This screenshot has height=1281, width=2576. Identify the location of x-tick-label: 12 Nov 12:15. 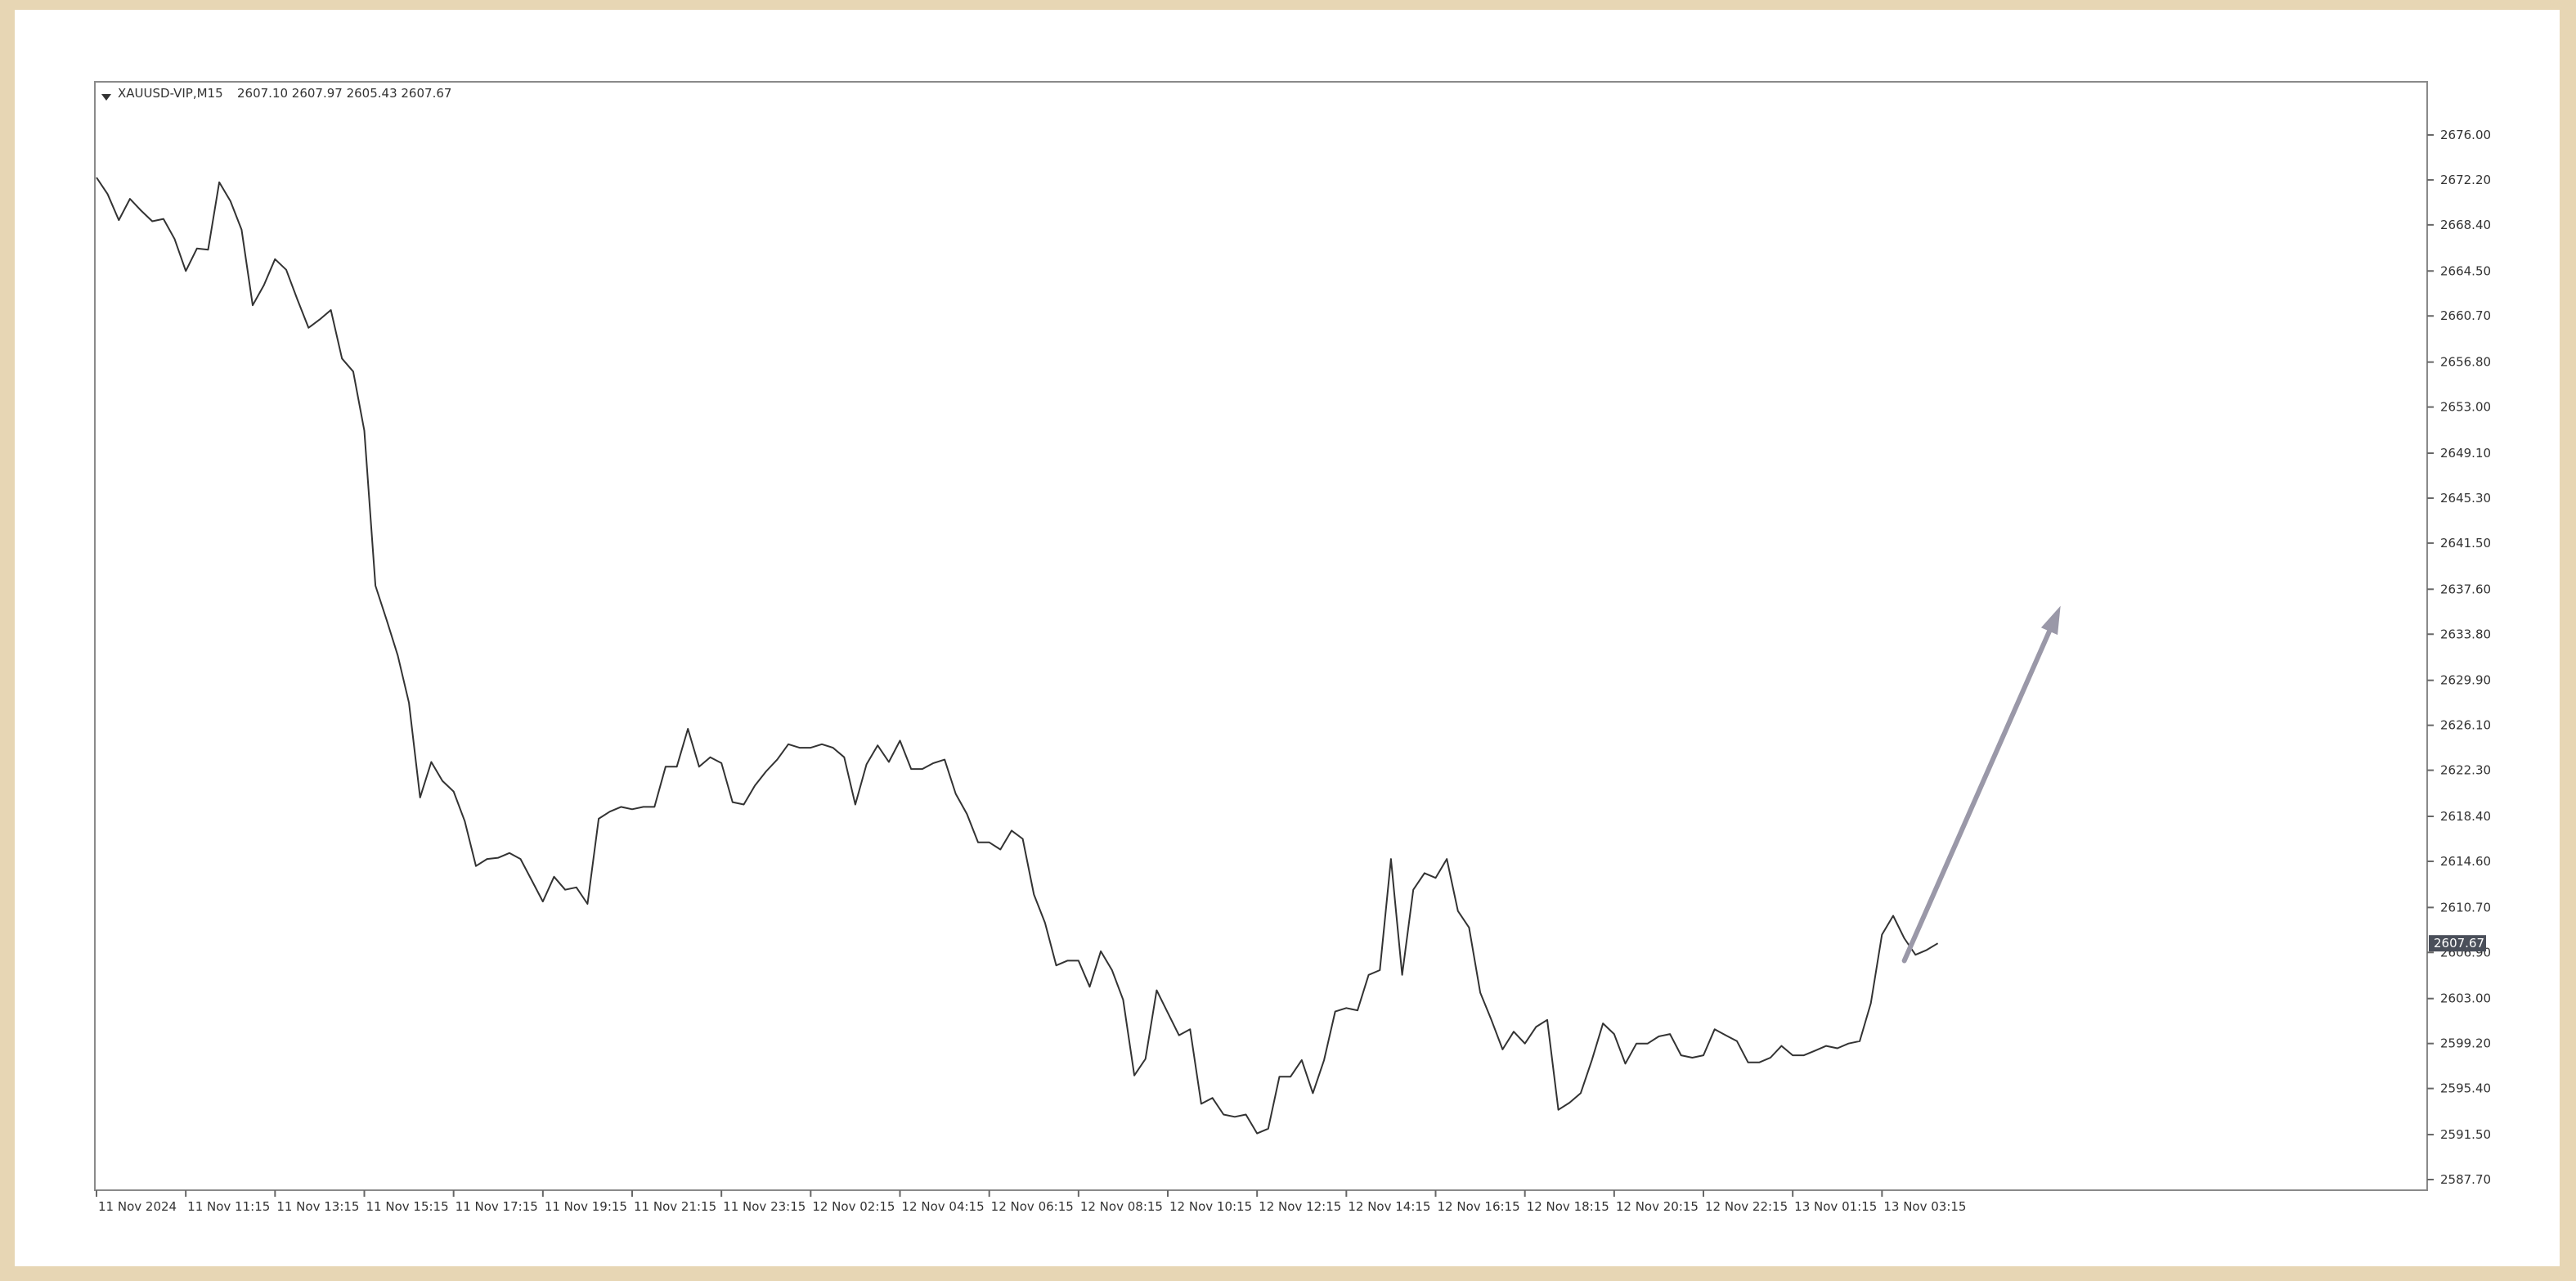
(1300, 1207).